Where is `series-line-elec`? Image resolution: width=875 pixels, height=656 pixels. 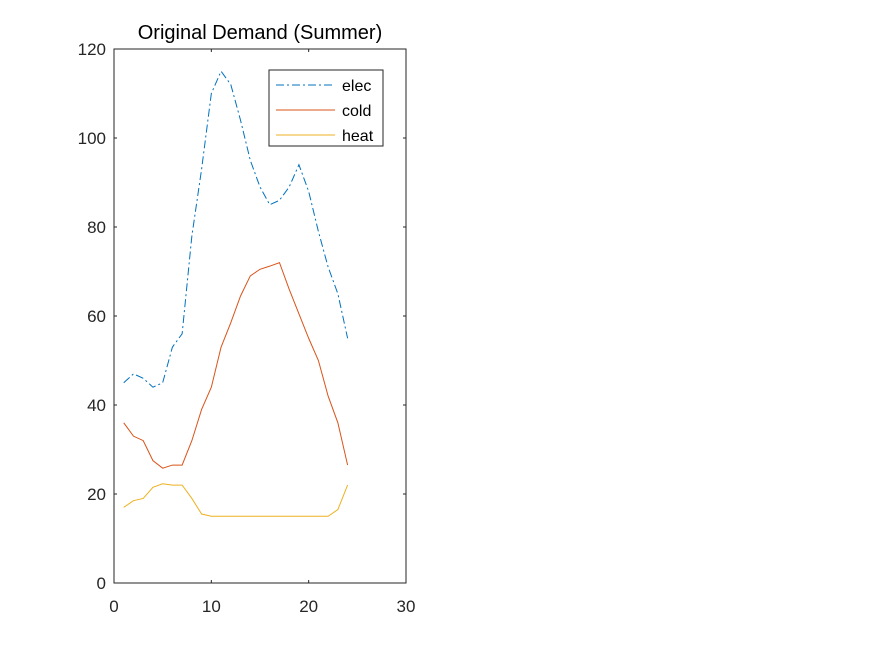 series-line-elec is located at coordinates (236, 229).